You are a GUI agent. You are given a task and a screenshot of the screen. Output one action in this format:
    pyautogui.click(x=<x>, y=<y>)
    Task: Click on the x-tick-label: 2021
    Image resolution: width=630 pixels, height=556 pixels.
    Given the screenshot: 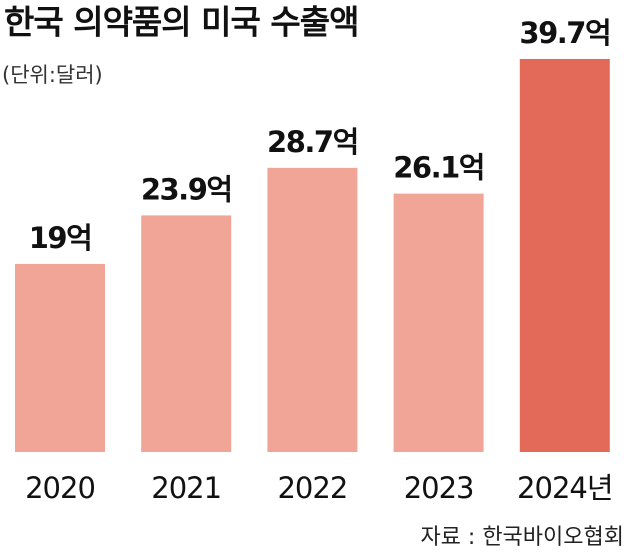 What is the action you would take?
    pyautogui.click(x=186, y=488)
    